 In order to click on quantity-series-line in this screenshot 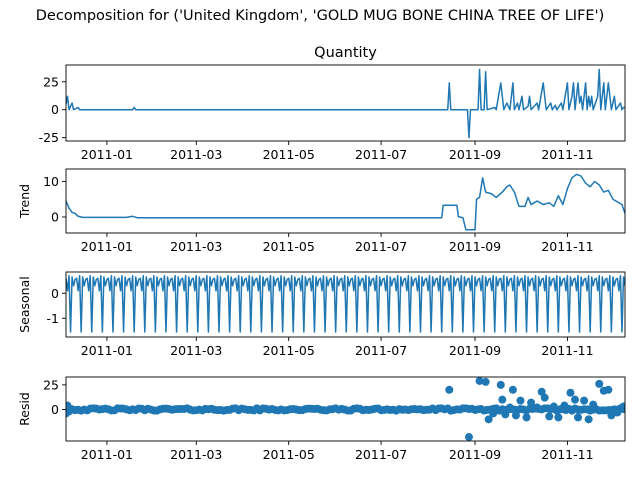, I will do `click(345, 103)`.